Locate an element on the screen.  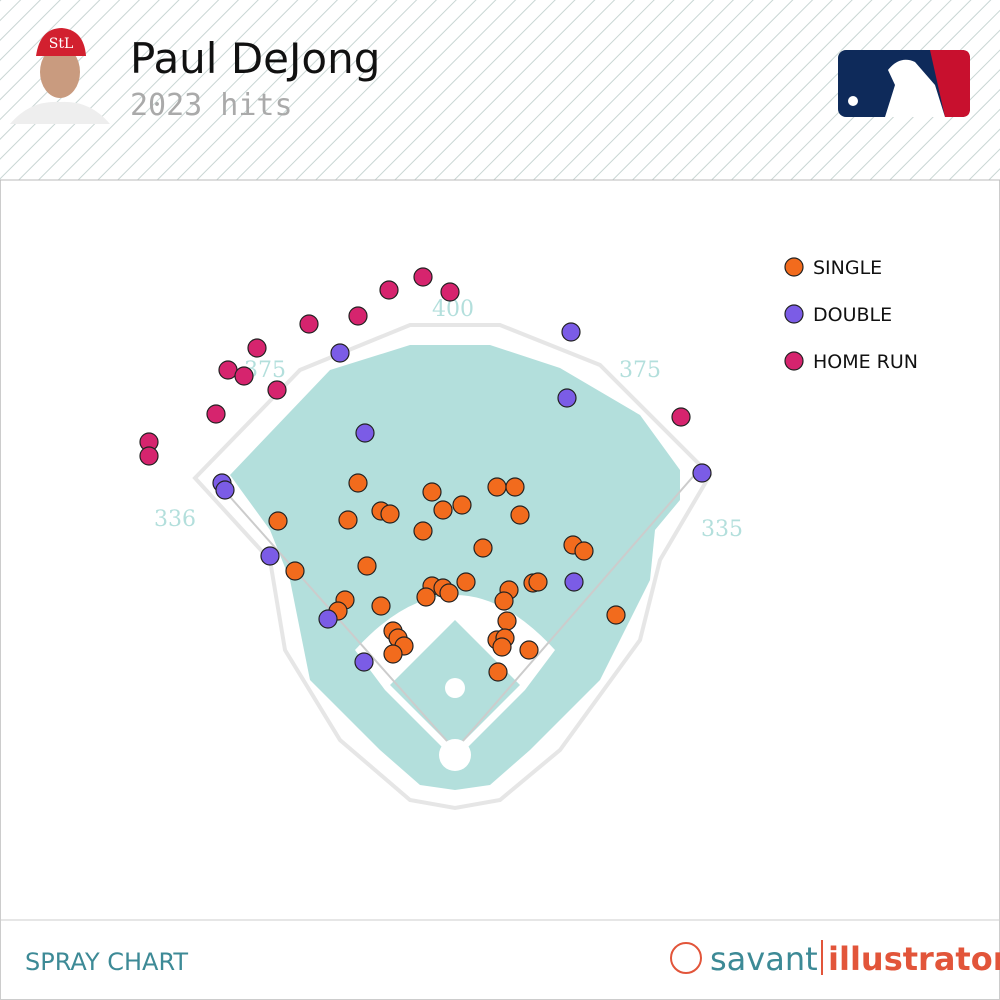
legend-label: HOME RUN is located at coordinates (865, 362).